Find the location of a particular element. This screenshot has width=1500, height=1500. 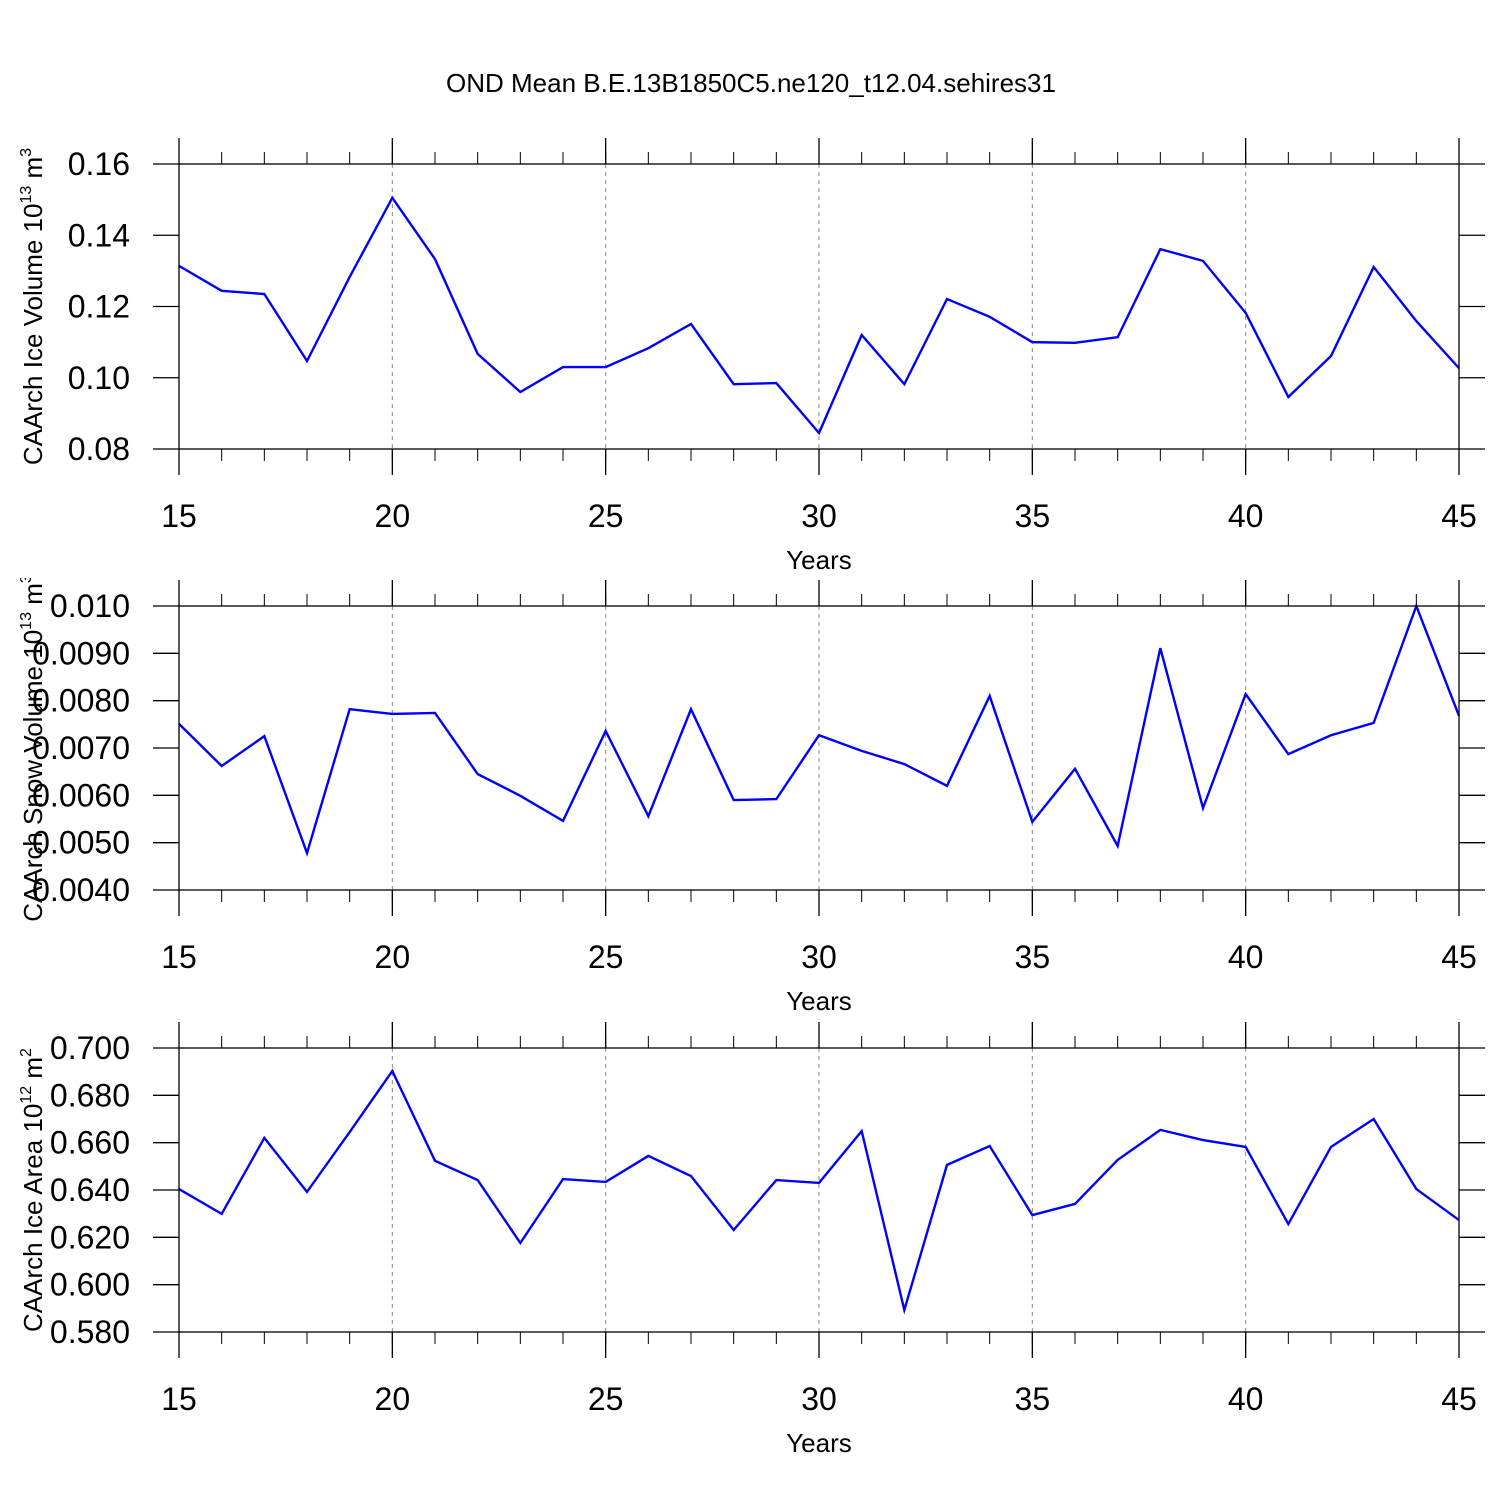

y-tick-label: 0.0050 is located at coordinates (81, 843).